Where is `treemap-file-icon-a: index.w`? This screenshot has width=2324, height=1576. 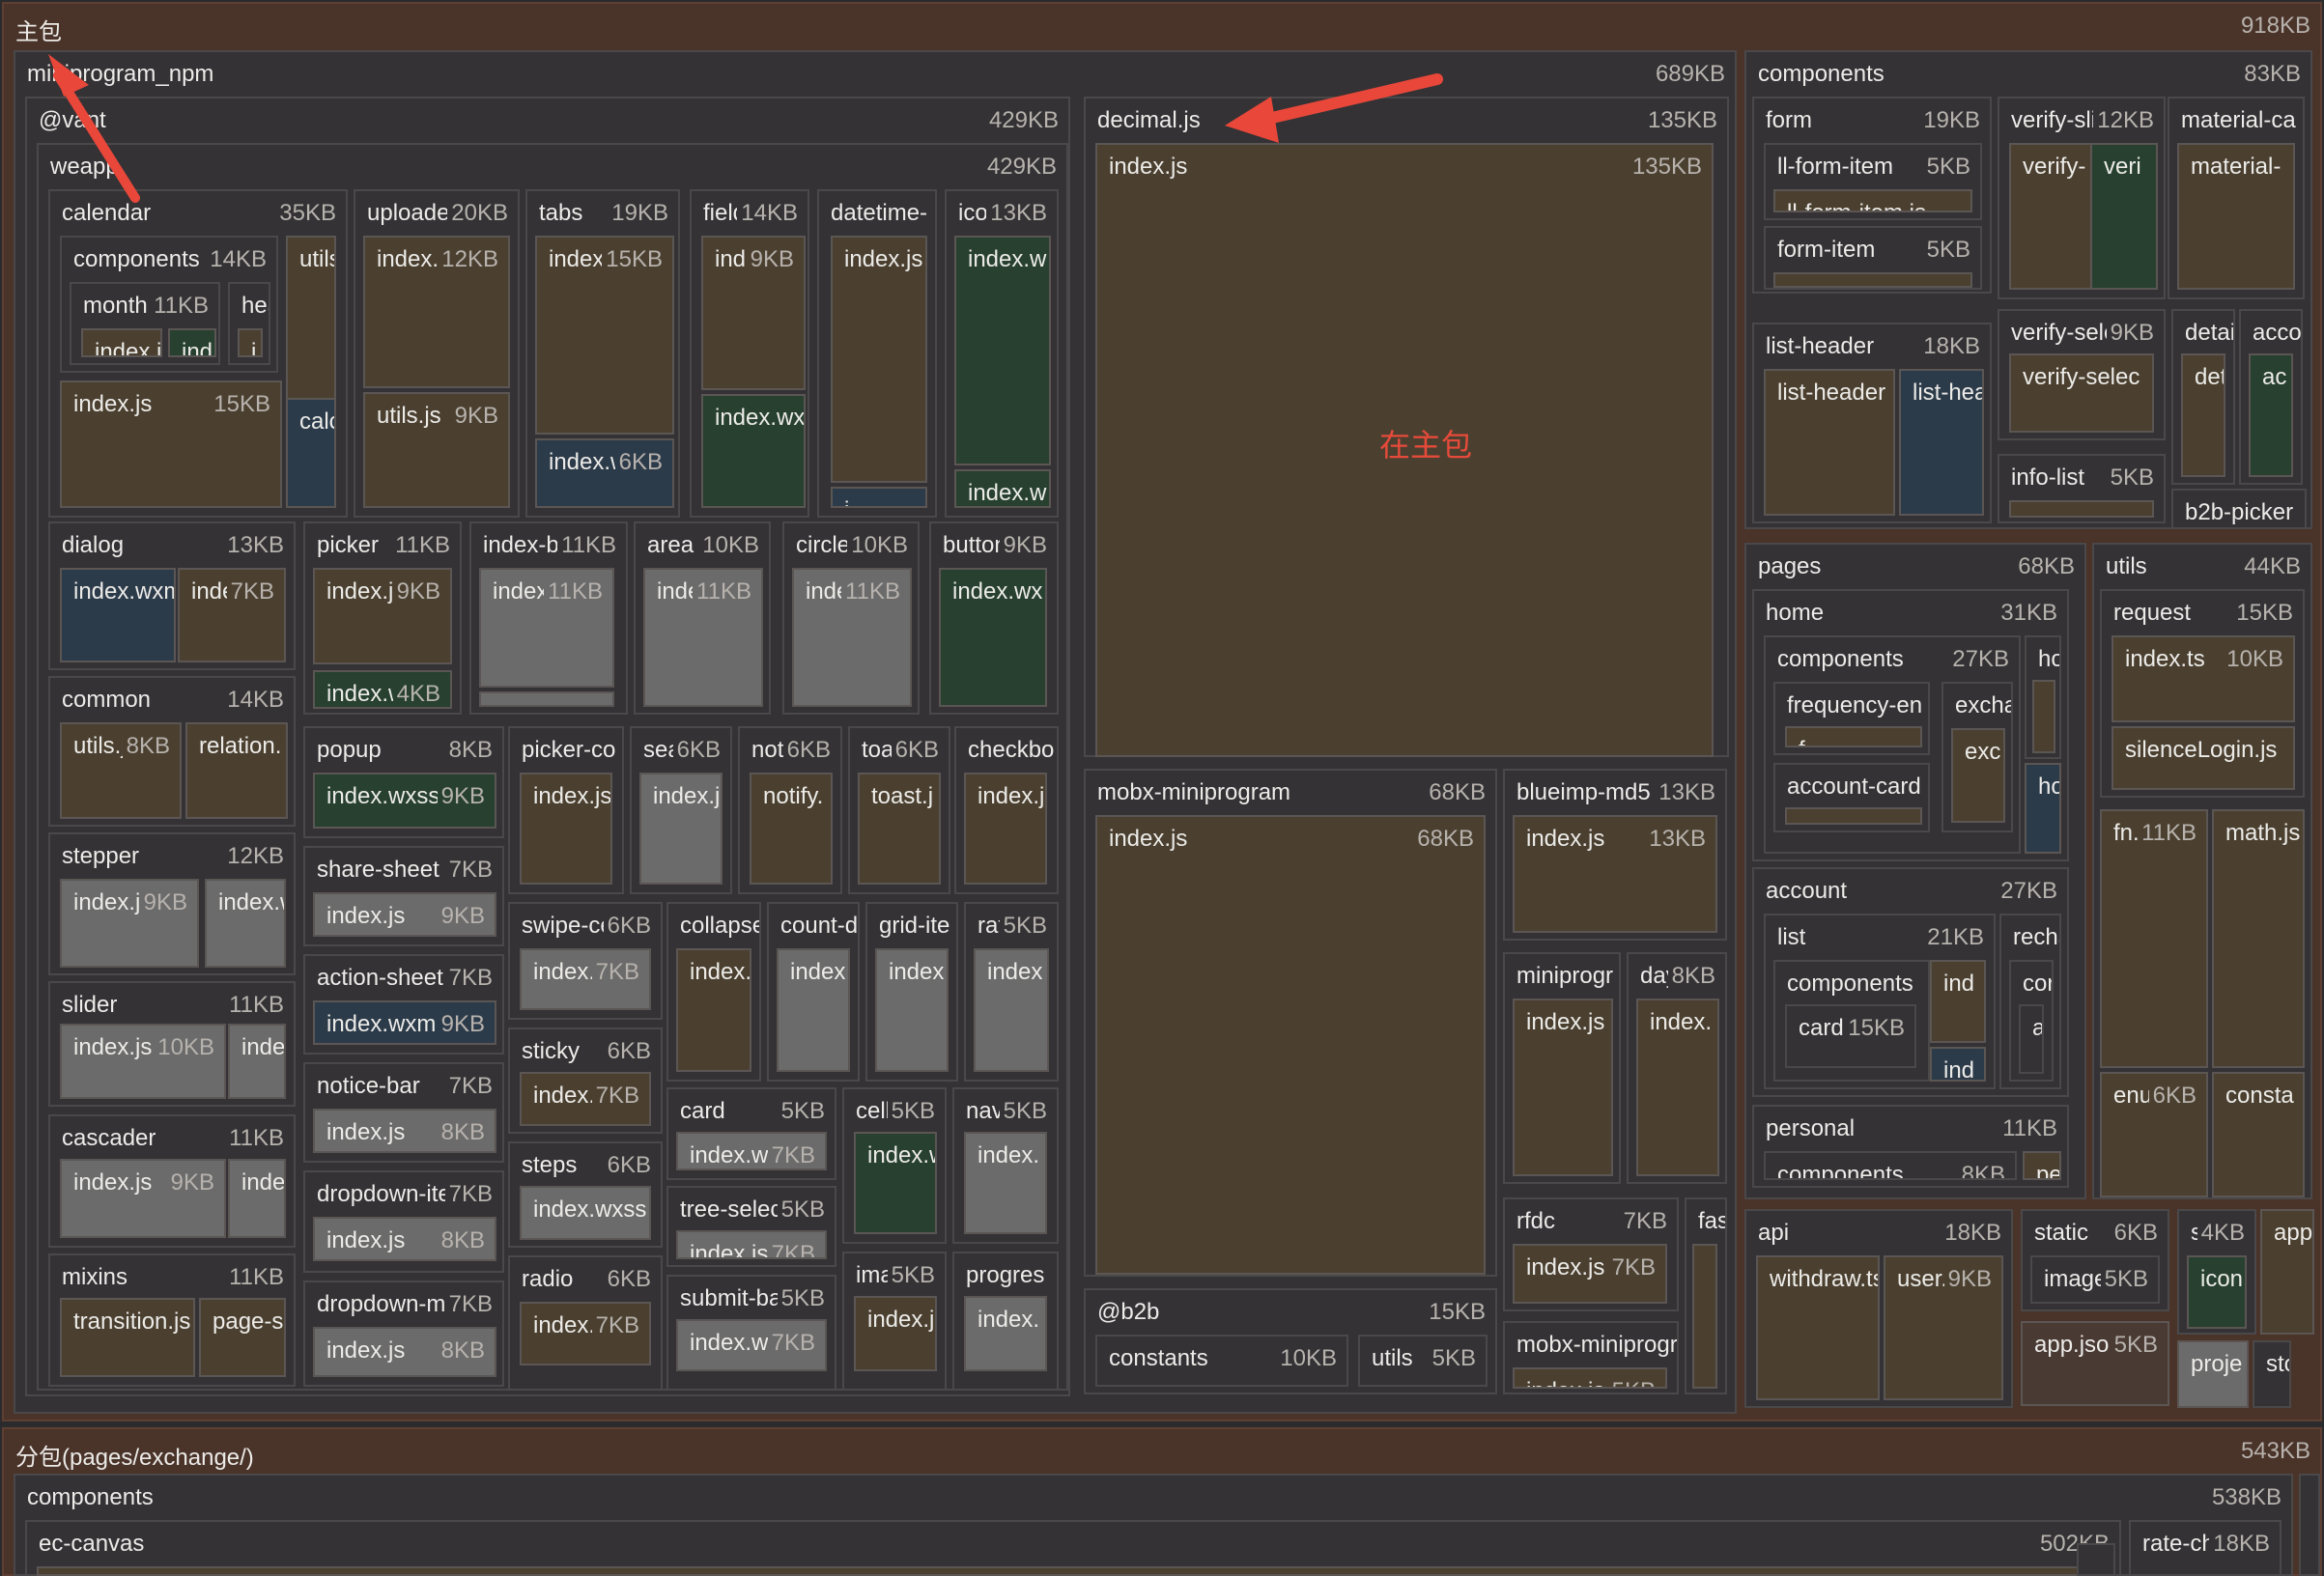 treemap-file-icon-a: index.w is located at coordinates (1002, 350).